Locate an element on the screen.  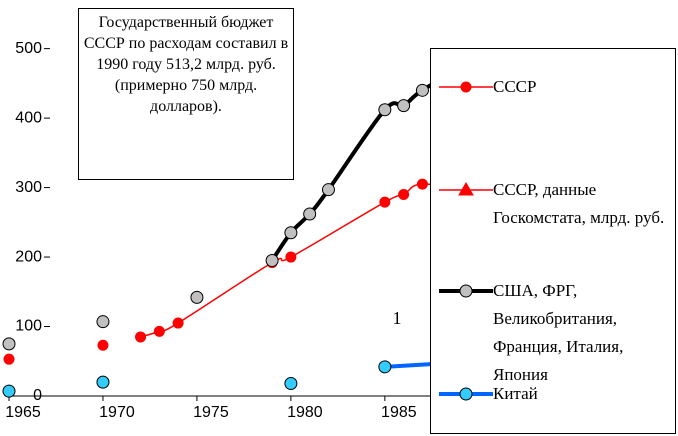
y-tick-label: 200 is located at coordinates (28, 256).